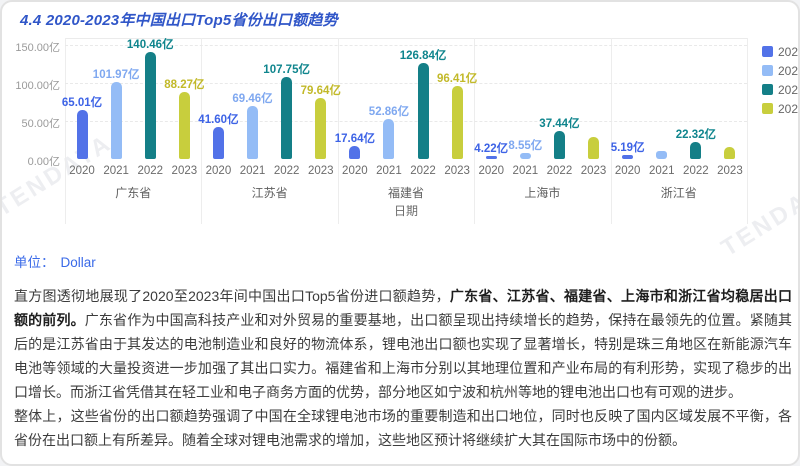  I want to click on legend-label: 2022, so click(788, 89).